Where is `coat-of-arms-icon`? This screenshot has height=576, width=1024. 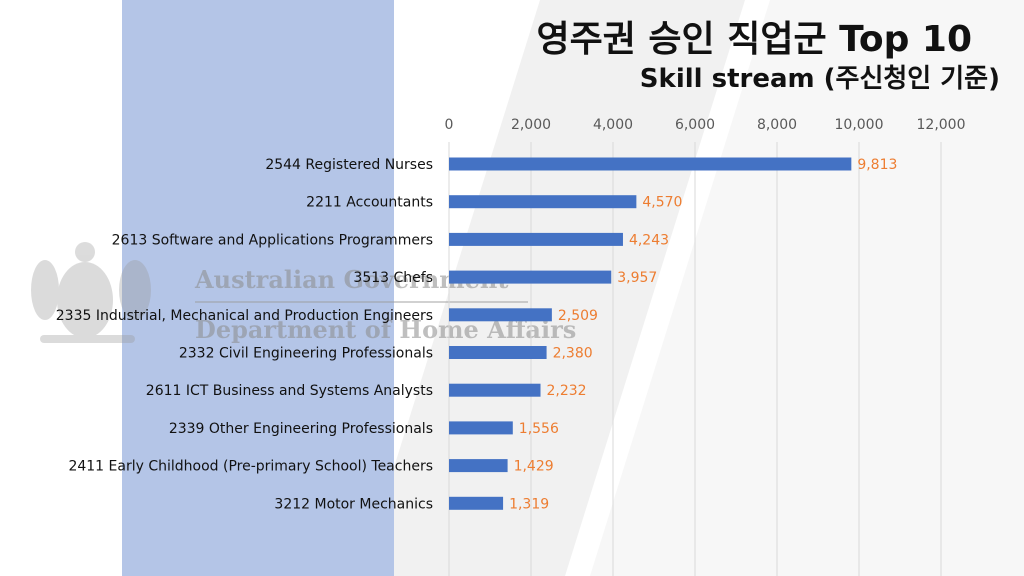 coat-of-arms-icon is located at coordinates (91, 292).